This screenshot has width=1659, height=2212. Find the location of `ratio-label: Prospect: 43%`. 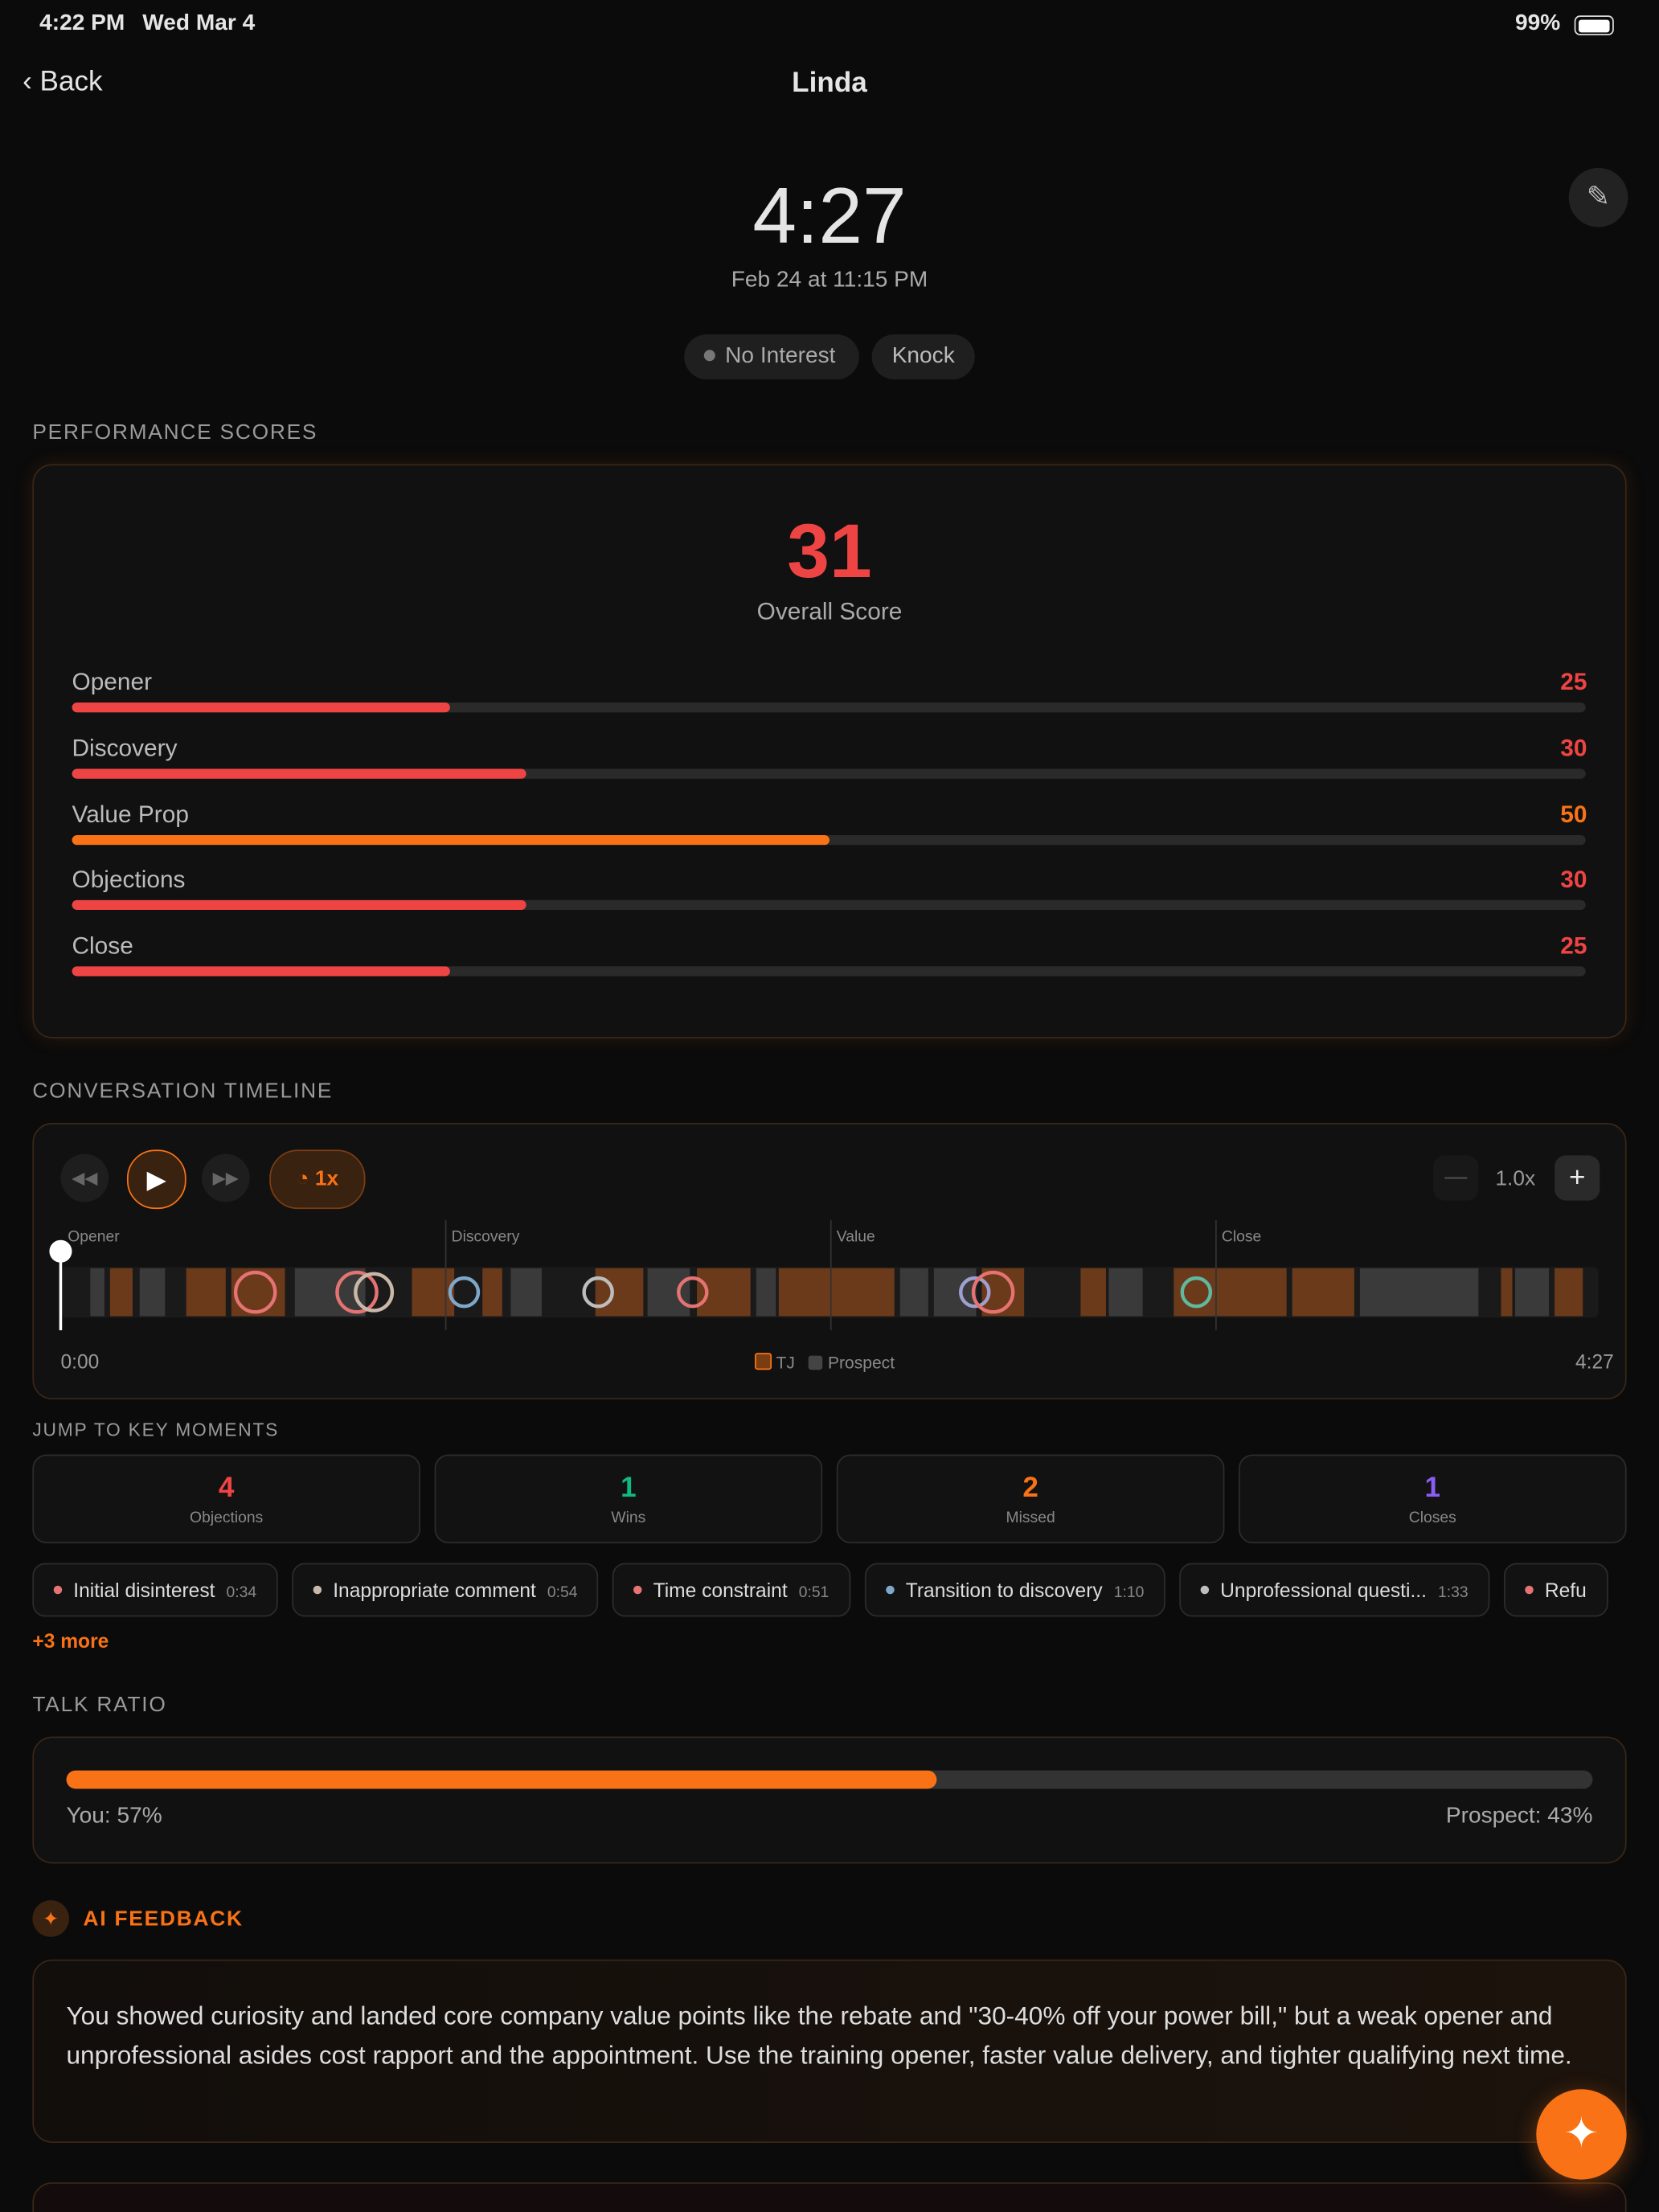

ratio-label: Prospect: 43% is located at coordinates (1519, 1816).